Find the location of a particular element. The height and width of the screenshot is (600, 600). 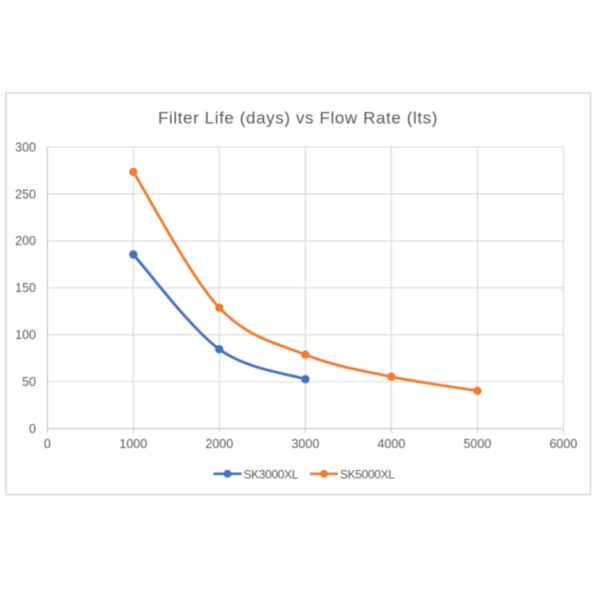

svg-text: 4000 is located at coordinates (391, 444).